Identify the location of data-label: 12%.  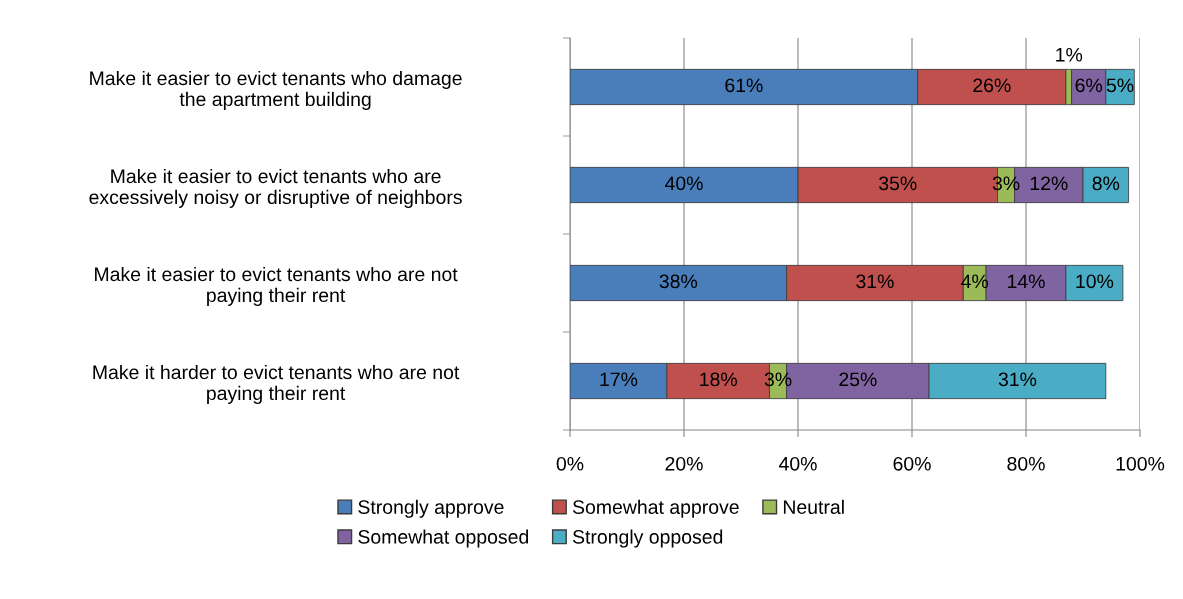
(1049, 183).